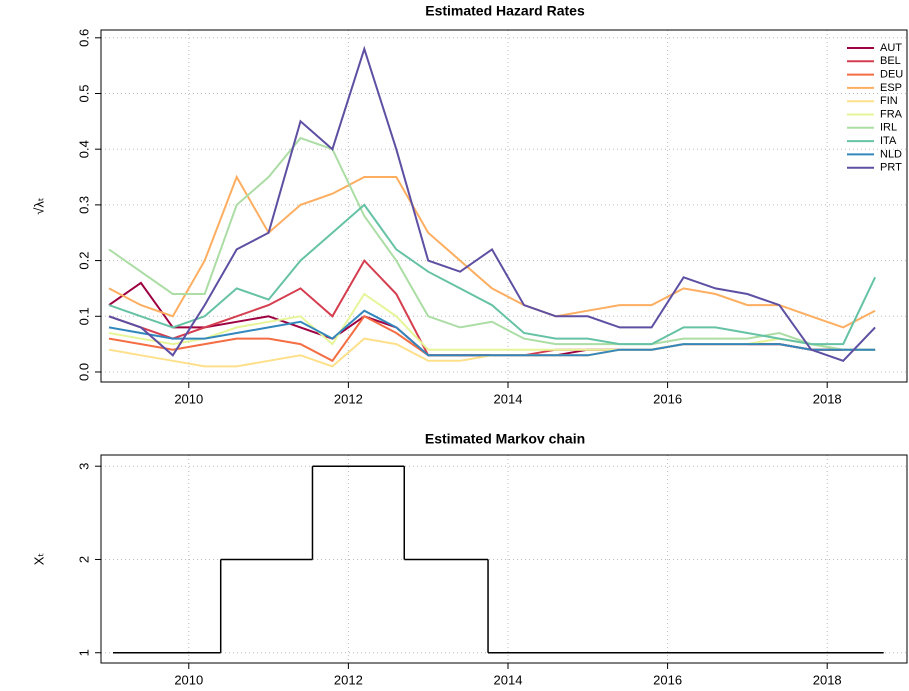 This screenshot has width=909, height=691. I want to click on y-tick-label: 0.3, so click(83, 205).